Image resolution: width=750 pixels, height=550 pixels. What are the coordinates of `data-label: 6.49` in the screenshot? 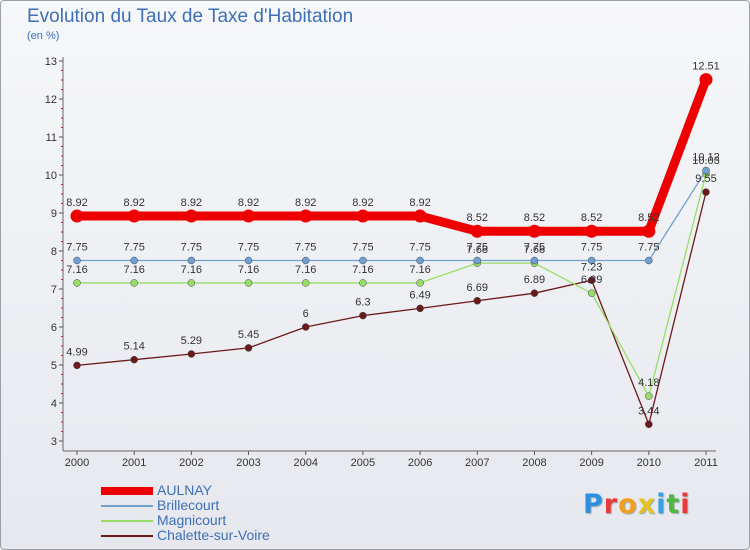 It's located at (419, 295).